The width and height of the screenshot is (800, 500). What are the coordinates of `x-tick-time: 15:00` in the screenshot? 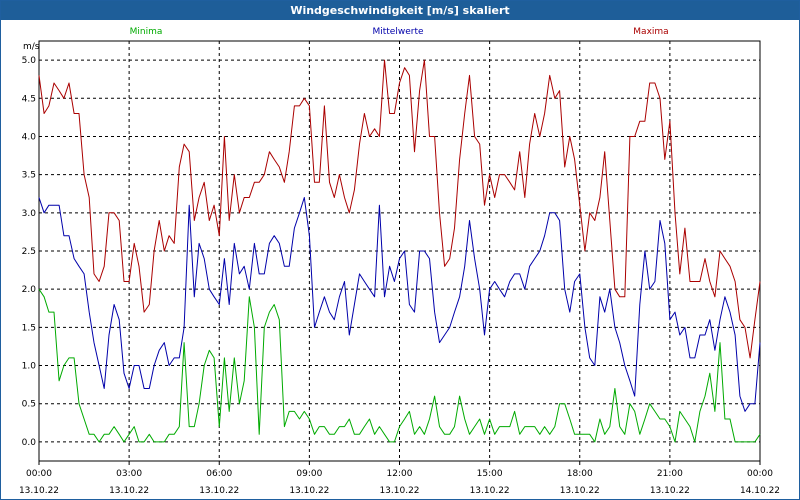 It's located at (490, 474).